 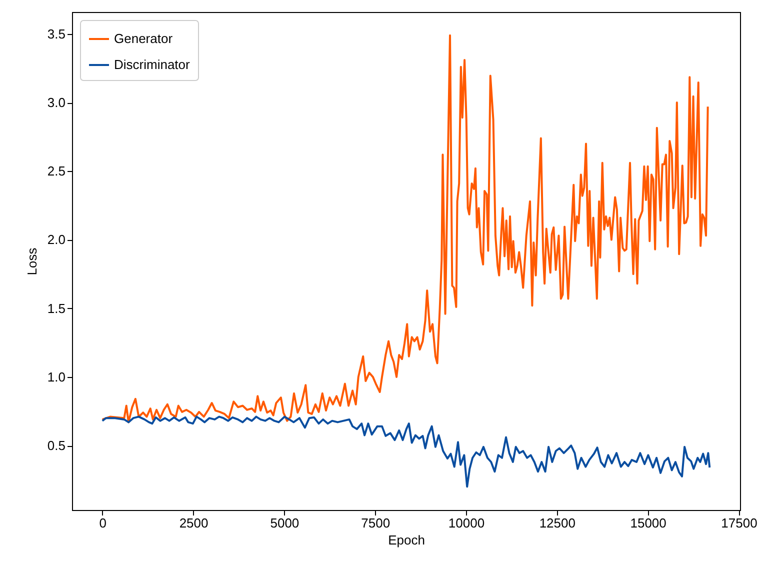 I want to click on y-tick-label: 2.5, so click(x=56, y=171).